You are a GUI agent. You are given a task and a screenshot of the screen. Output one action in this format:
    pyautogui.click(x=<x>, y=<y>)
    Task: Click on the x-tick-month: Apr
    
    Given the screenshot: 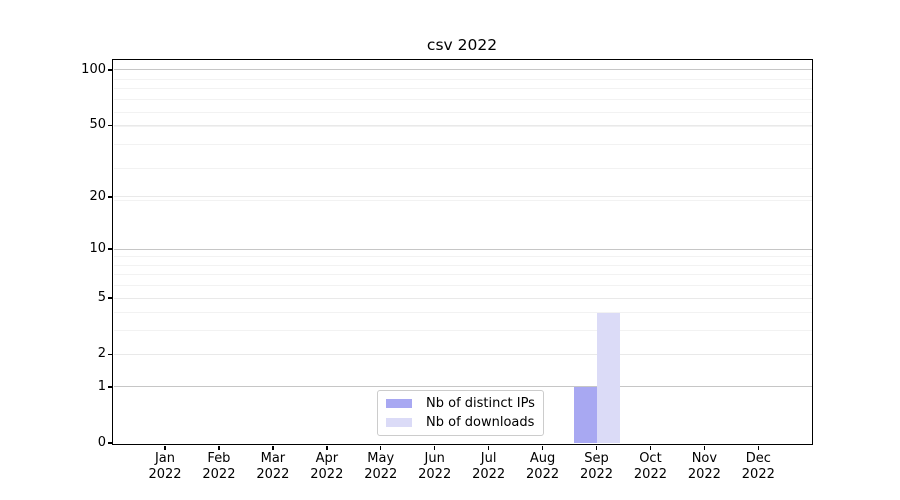 What is the action you would take?
    pyautogui.click(x=327, y=458)
    